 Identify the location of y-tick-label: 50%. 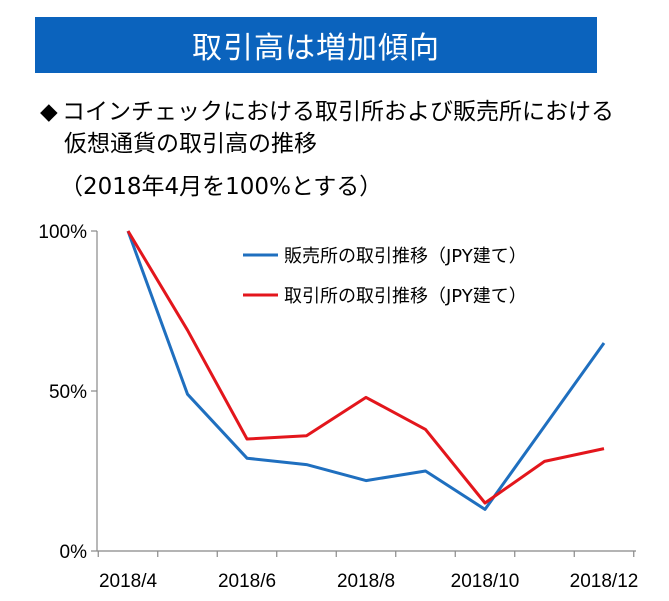
(68, 392).